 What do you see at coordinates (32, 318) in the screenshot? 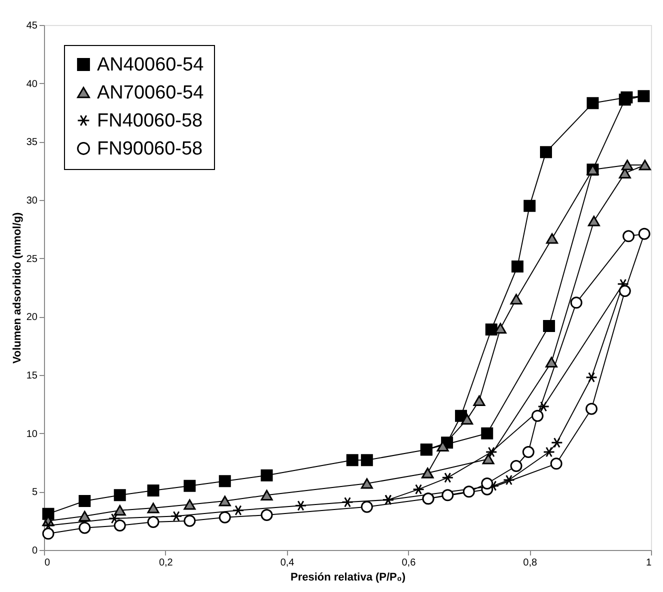
I see `y-tick-label: 20` at bounding box center [32, 318].